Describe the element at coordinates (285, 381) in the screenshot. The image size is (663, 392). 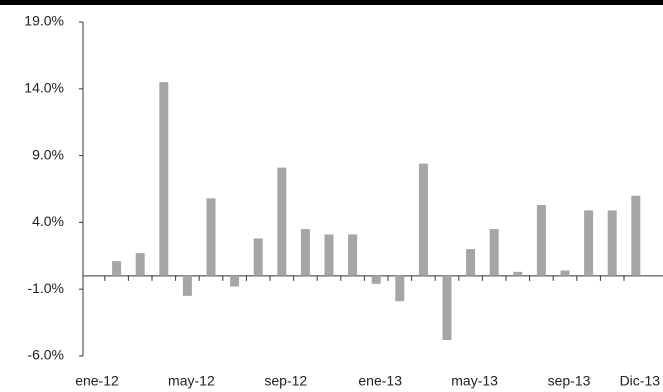
I see `x-tick-label: sep-12` at that location.